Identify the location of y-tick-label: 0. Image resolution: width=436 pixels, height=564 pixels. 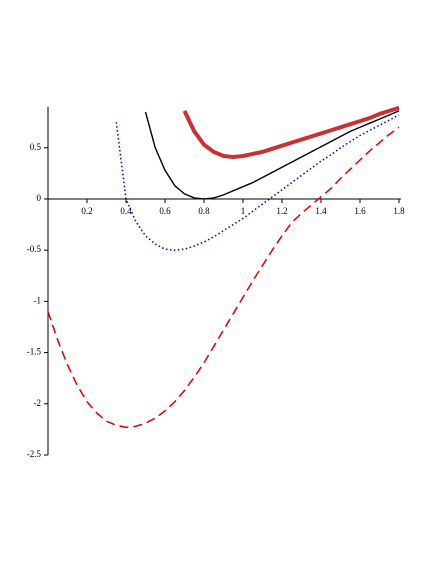
(39, 198).